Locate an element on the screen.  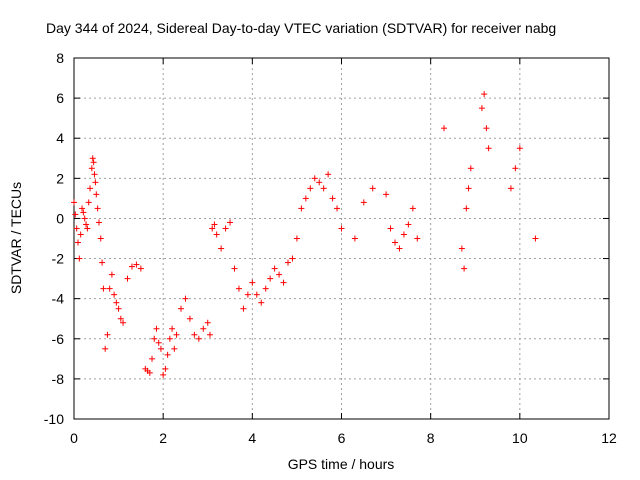
x-tick-label: 8 is located at coordinates (431, 438).